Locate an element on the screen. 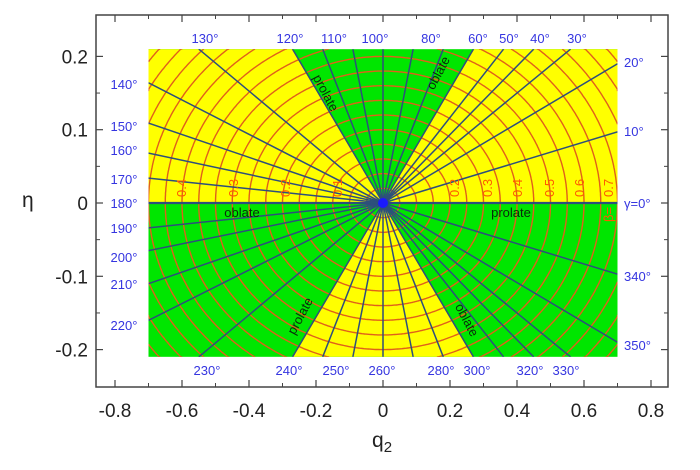  yellow-sector is located at coordinates (265, 126).